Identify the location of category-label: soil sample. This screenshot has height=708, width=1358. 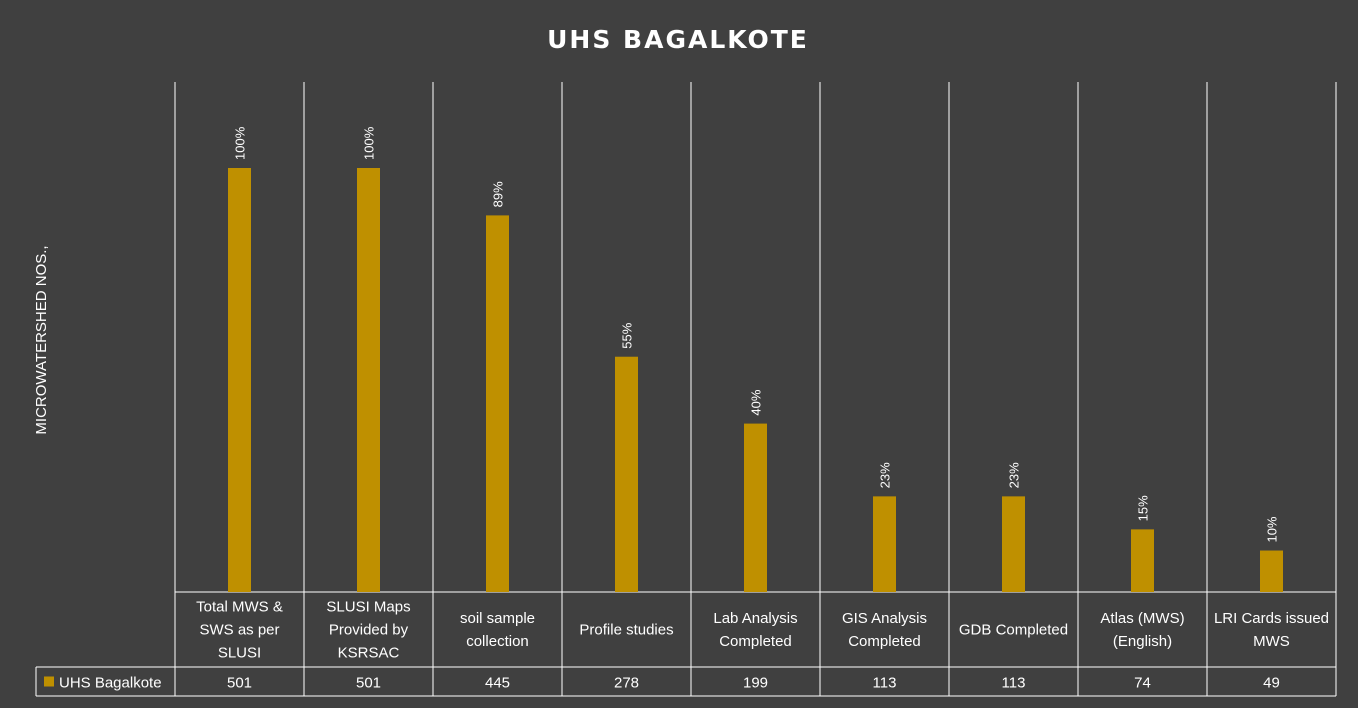
(497, 618).